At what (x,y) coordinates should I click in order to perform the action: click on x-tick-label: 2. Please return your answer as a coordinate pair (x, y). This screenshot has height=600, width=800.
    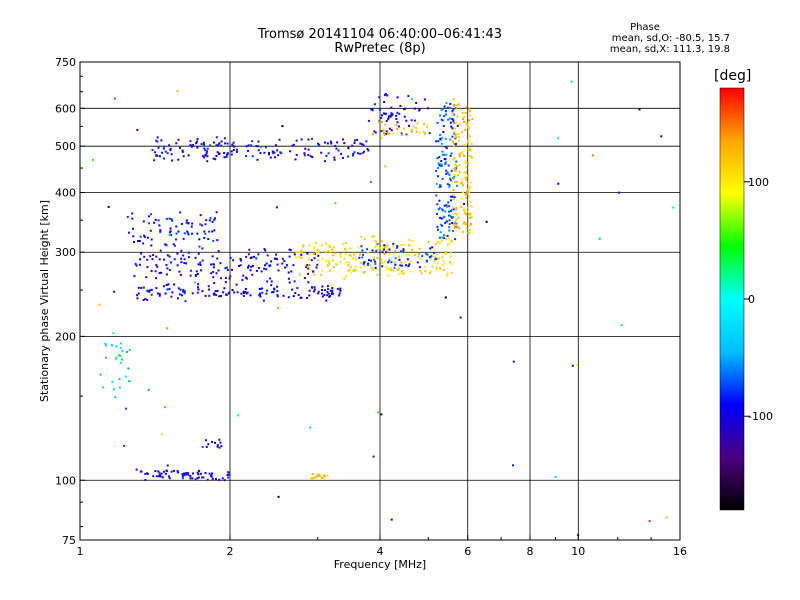
    Looking at the image, I should click on (230, 551).